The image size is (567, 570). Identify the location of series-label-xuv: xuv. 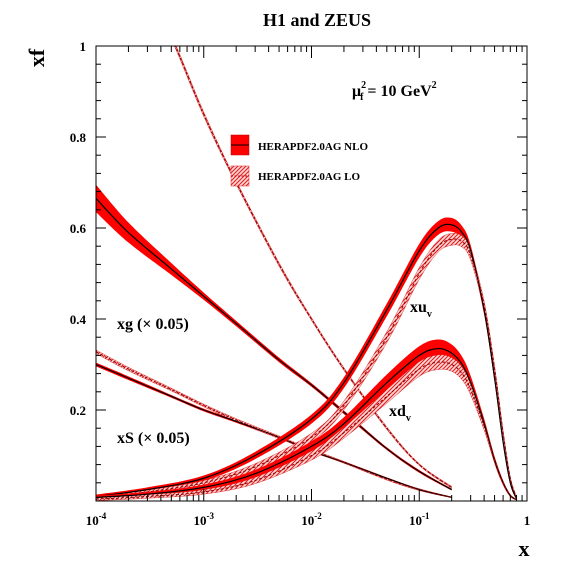
(421, 309).